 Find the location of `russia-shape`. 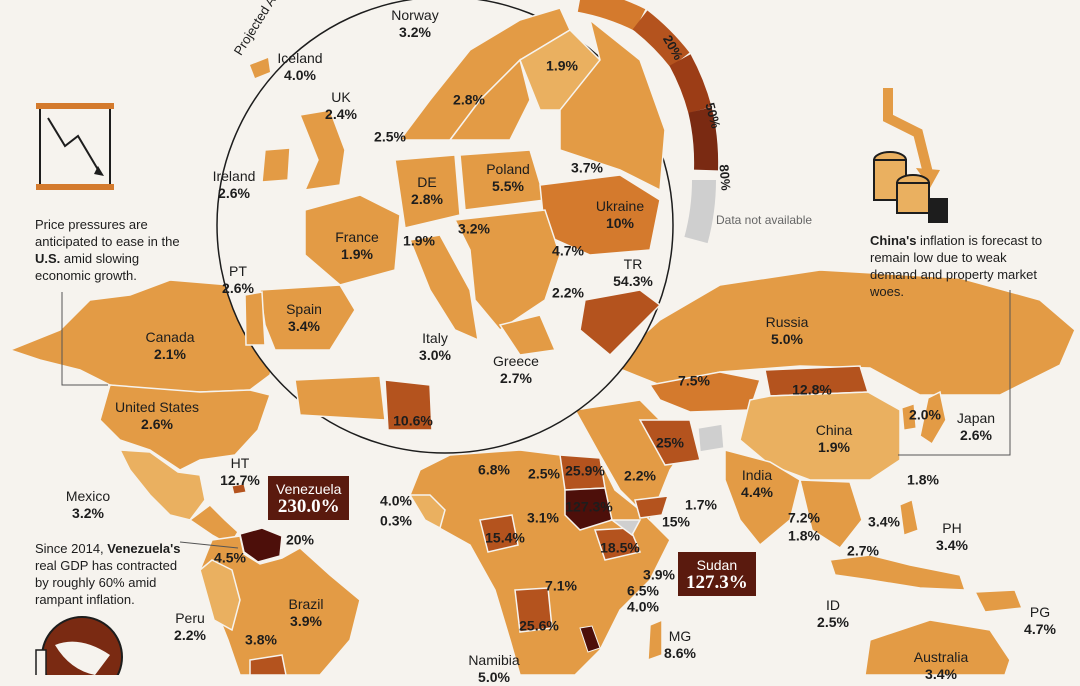

russia-shape is located at coordinates (842, 332).